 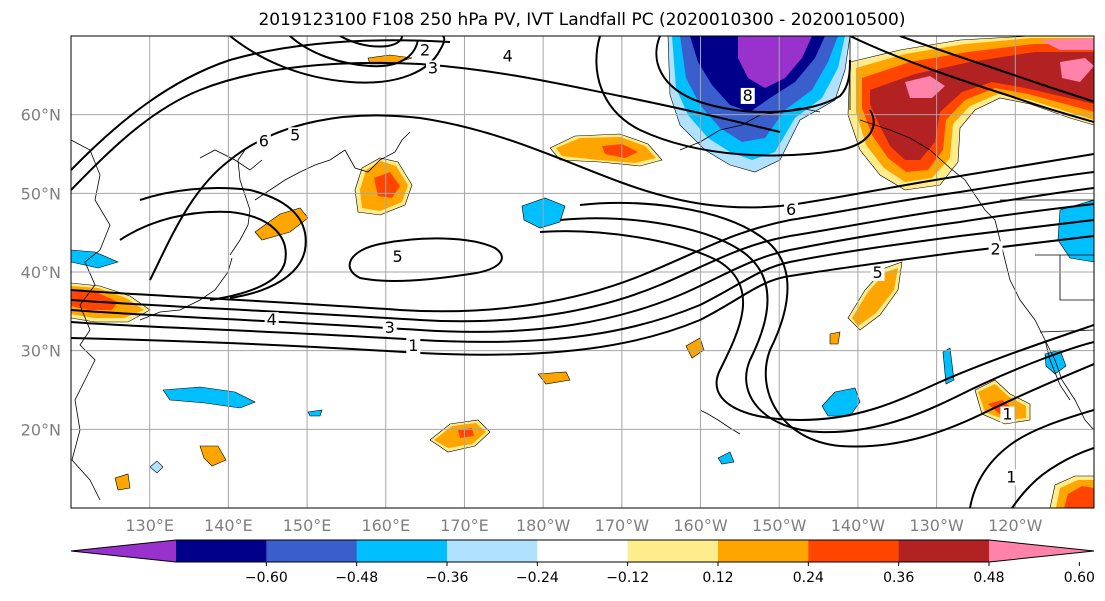 I want to click on colorbar-label: 0.24, so click(x=808, y=578).